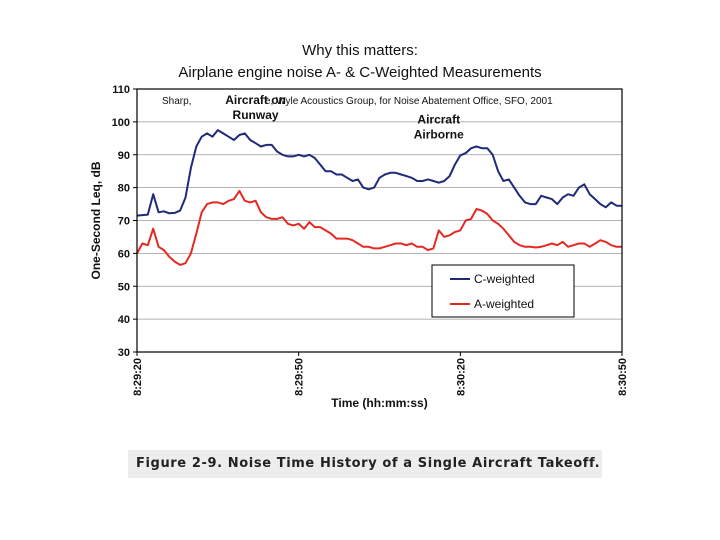 This screenshot has width=720, height=540. Describe the element at coordinates (360, 50) in the screenshot. I see `slide-title-line1: Why this matters:` at that location.